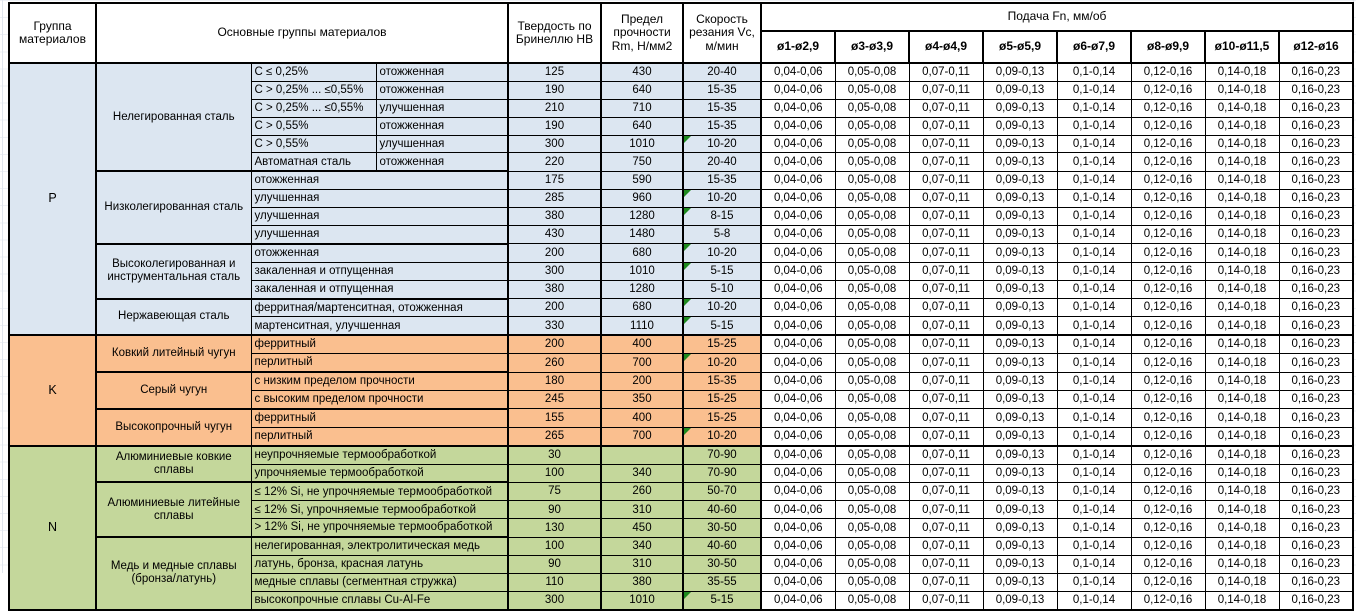 This screenshot has height=611, width=1356. I want to click on strength-cell: 1480, so click(642, 235).